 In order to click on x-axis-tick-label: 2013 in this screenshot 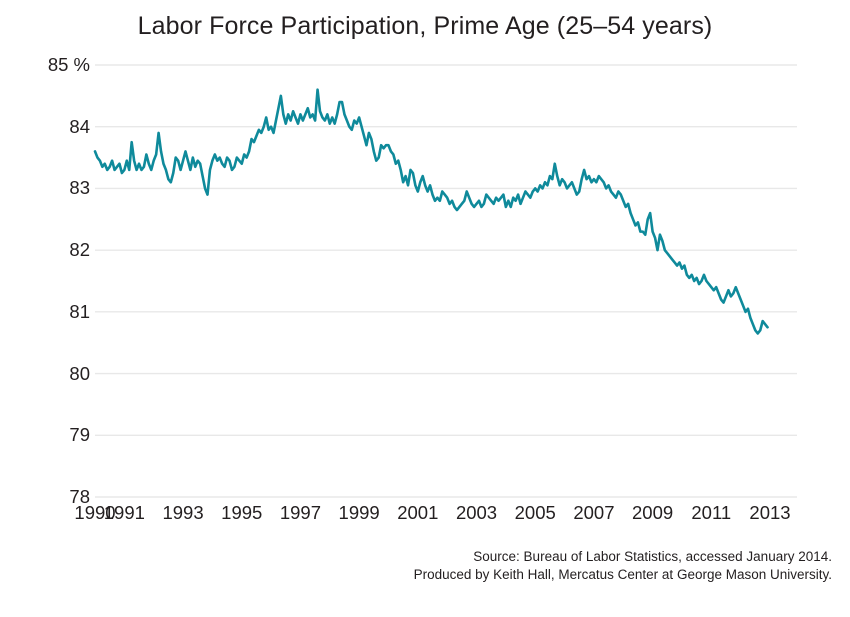, I will do `click(770, 512)`.